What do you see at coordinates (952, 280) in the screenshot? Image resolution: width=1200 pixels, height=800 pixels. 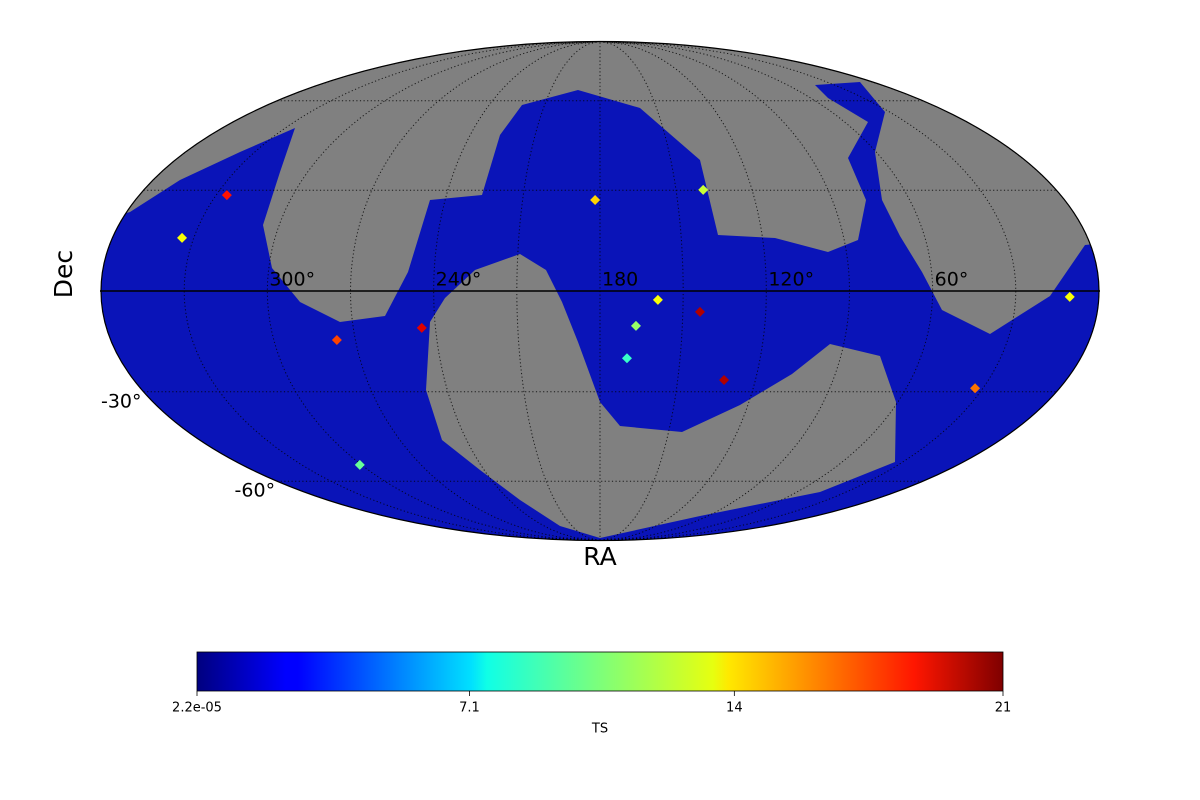 I see `x-tick-label: 60°` at bounding box center [952, 280].